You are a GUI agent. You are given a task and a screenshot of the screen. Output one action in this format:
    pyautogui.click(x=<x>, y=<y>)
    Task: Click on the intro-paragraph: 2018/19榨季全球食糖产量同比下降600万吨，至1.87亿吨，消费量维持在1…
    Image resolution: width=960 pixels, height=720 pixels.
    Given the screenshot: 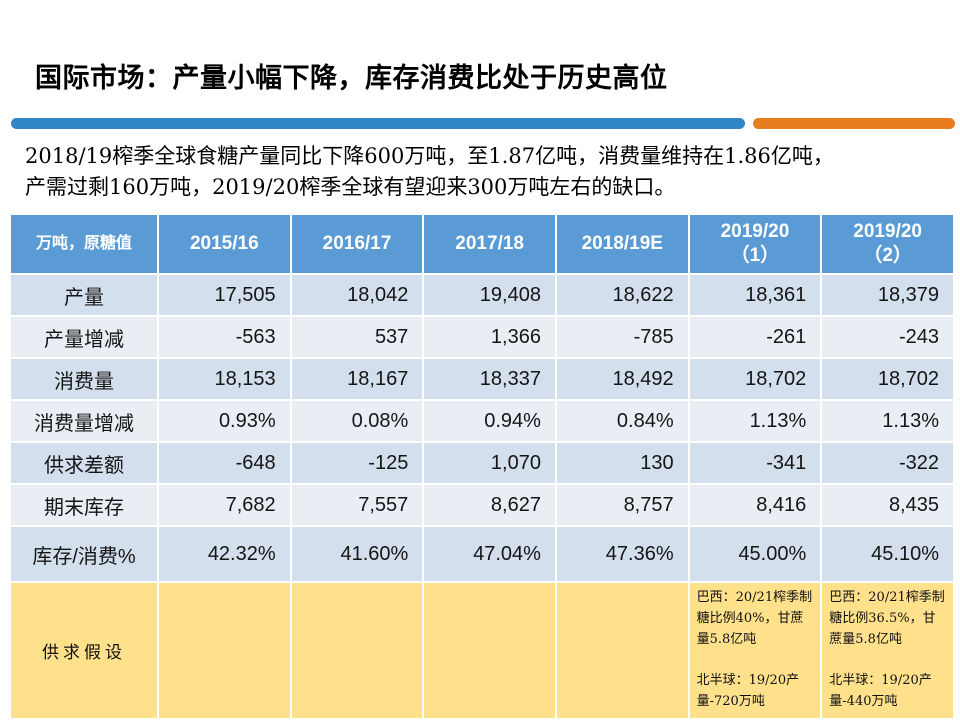 What is the action you would take?
    pyautogui.click(x=429, y=171)
    